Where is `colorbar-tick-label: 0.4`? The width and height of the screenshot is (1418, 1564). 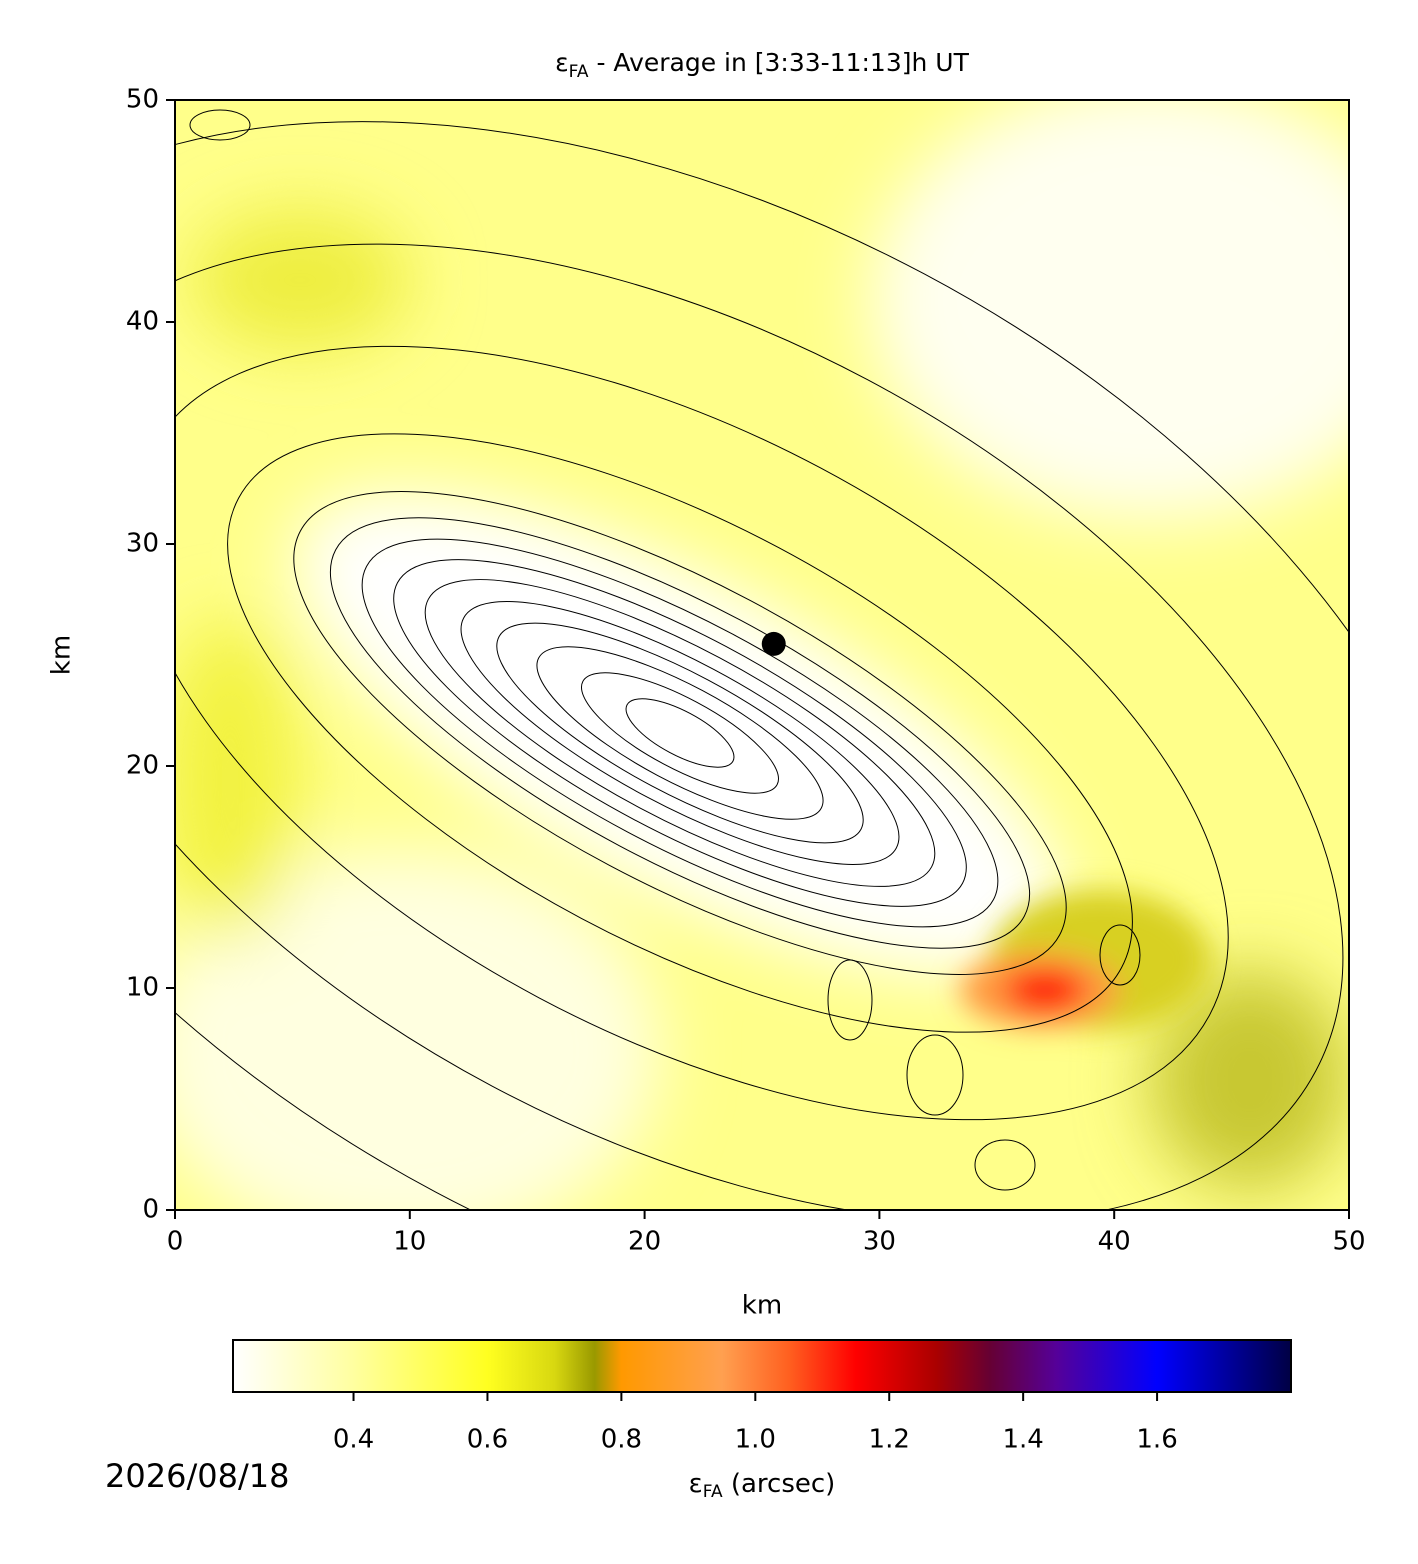
colorbar-tick-label: 0.4 is located at coordinates (353, 1440).